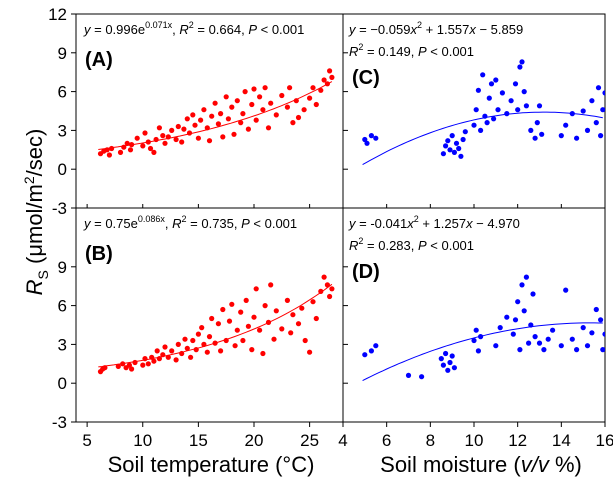  What do you see at coordinates (561, 440) in the screenshot?
I see `x-tick-label: 14` at bounding box center [561, 440].